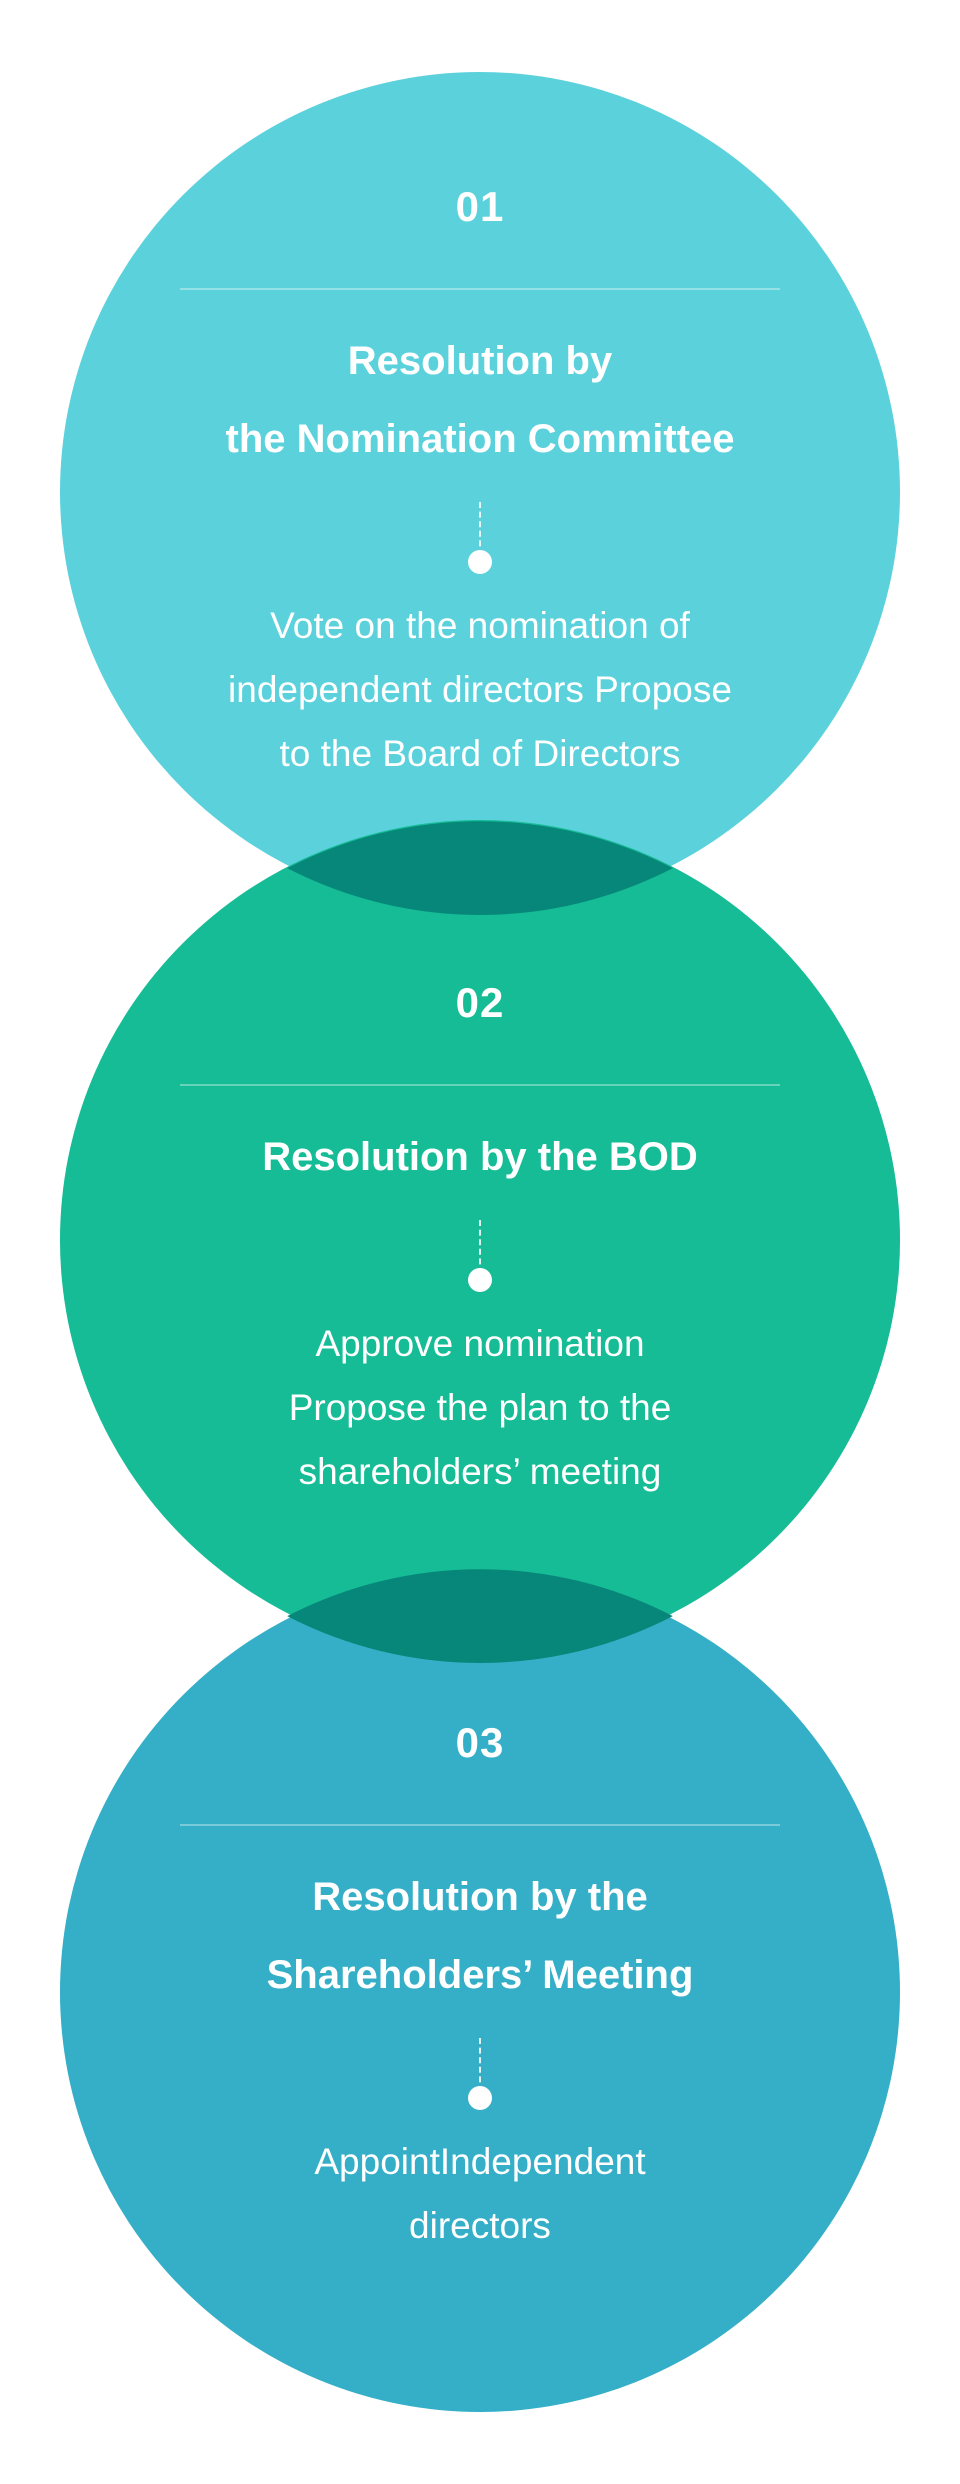  Describe the element at coordinates (480, 1936) in the screenshot. I see `step-title: Resolution by the Shareholders’ Meeting` at that location.